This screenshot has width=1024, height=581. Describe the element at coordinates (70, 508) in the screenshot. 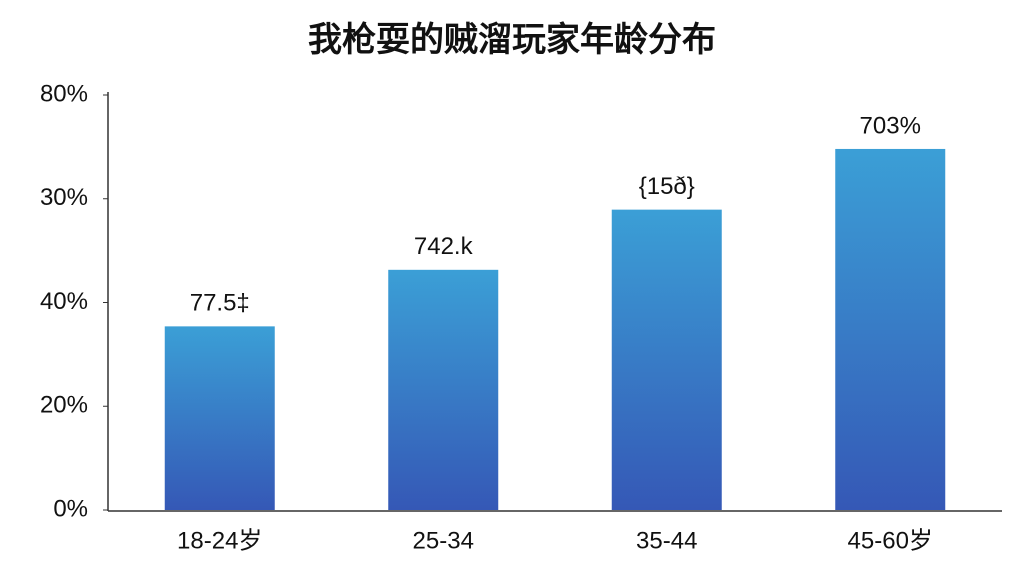

I see `y-tick-label: 0%` at that location.